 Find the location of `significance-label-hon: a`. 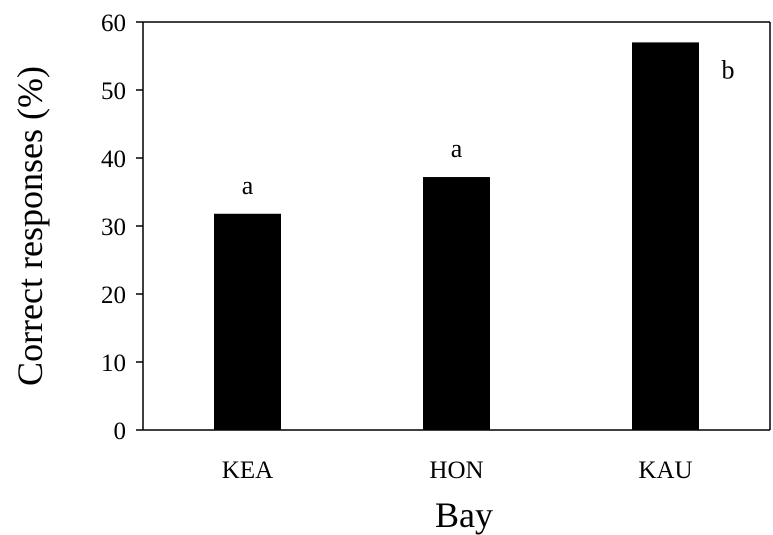

significance-label-hon: a is located at coordinates (457, 148).